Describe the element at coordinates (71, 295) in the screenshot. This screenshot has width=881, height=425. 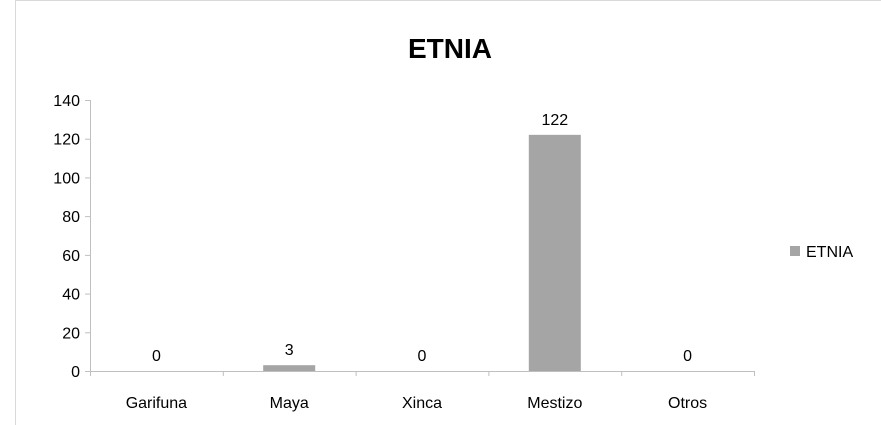
I see `y-tick-label: 40` at that location.